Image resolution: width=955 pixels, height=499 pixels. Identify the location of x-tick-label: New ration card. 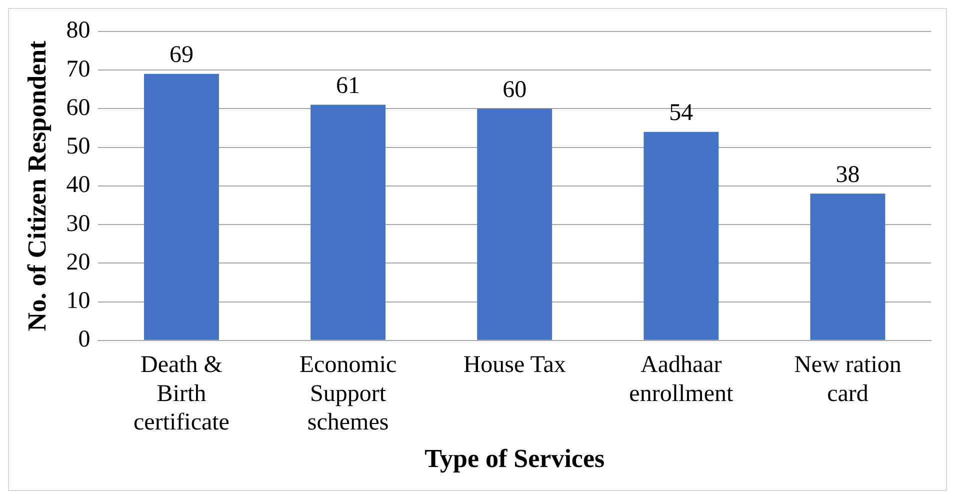
(848, 379).